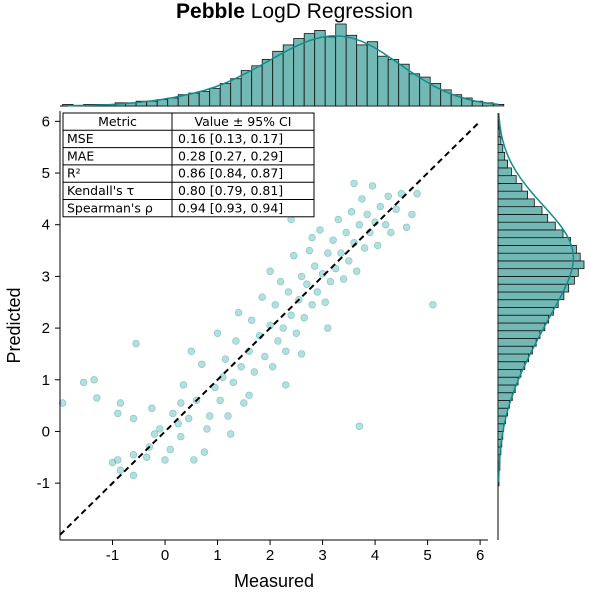 This screenshot has height=598, width=589. Describe the element at coordinates (46, 121) in the screenshot. I see `y-tick-label: 6` at that location.